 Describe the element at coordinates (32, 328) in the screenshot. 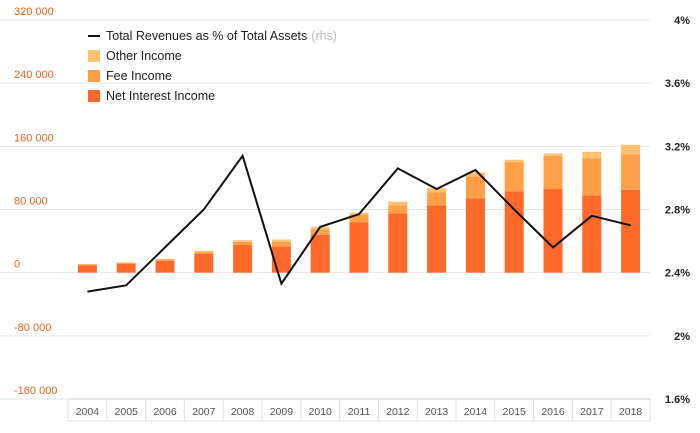

I see `left-tick-label: -80 000` at that location.